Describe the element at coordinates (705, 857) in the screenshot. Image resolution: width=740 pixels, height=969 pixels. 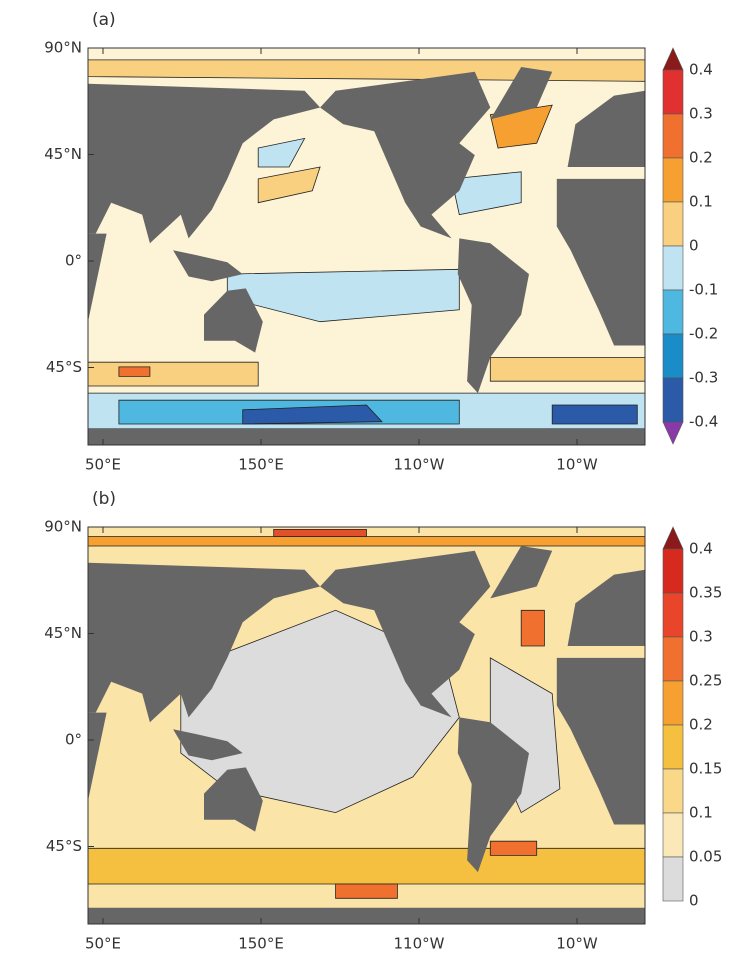
I see `colorbar-label: 0.05` at that location.